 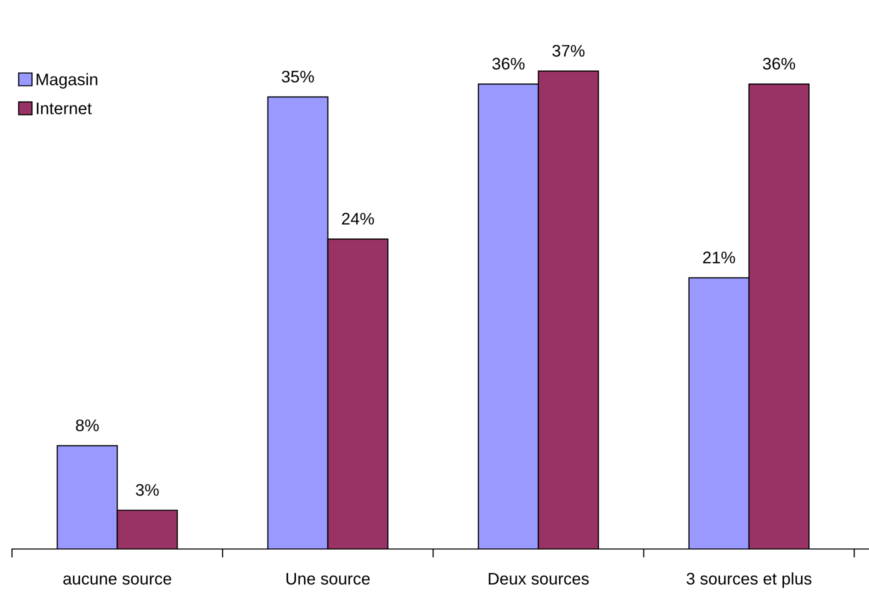 What do you see at coordinates (568, 50) in the screenshot?
I see `data-label: 37%` at bounding box center [568, 50].